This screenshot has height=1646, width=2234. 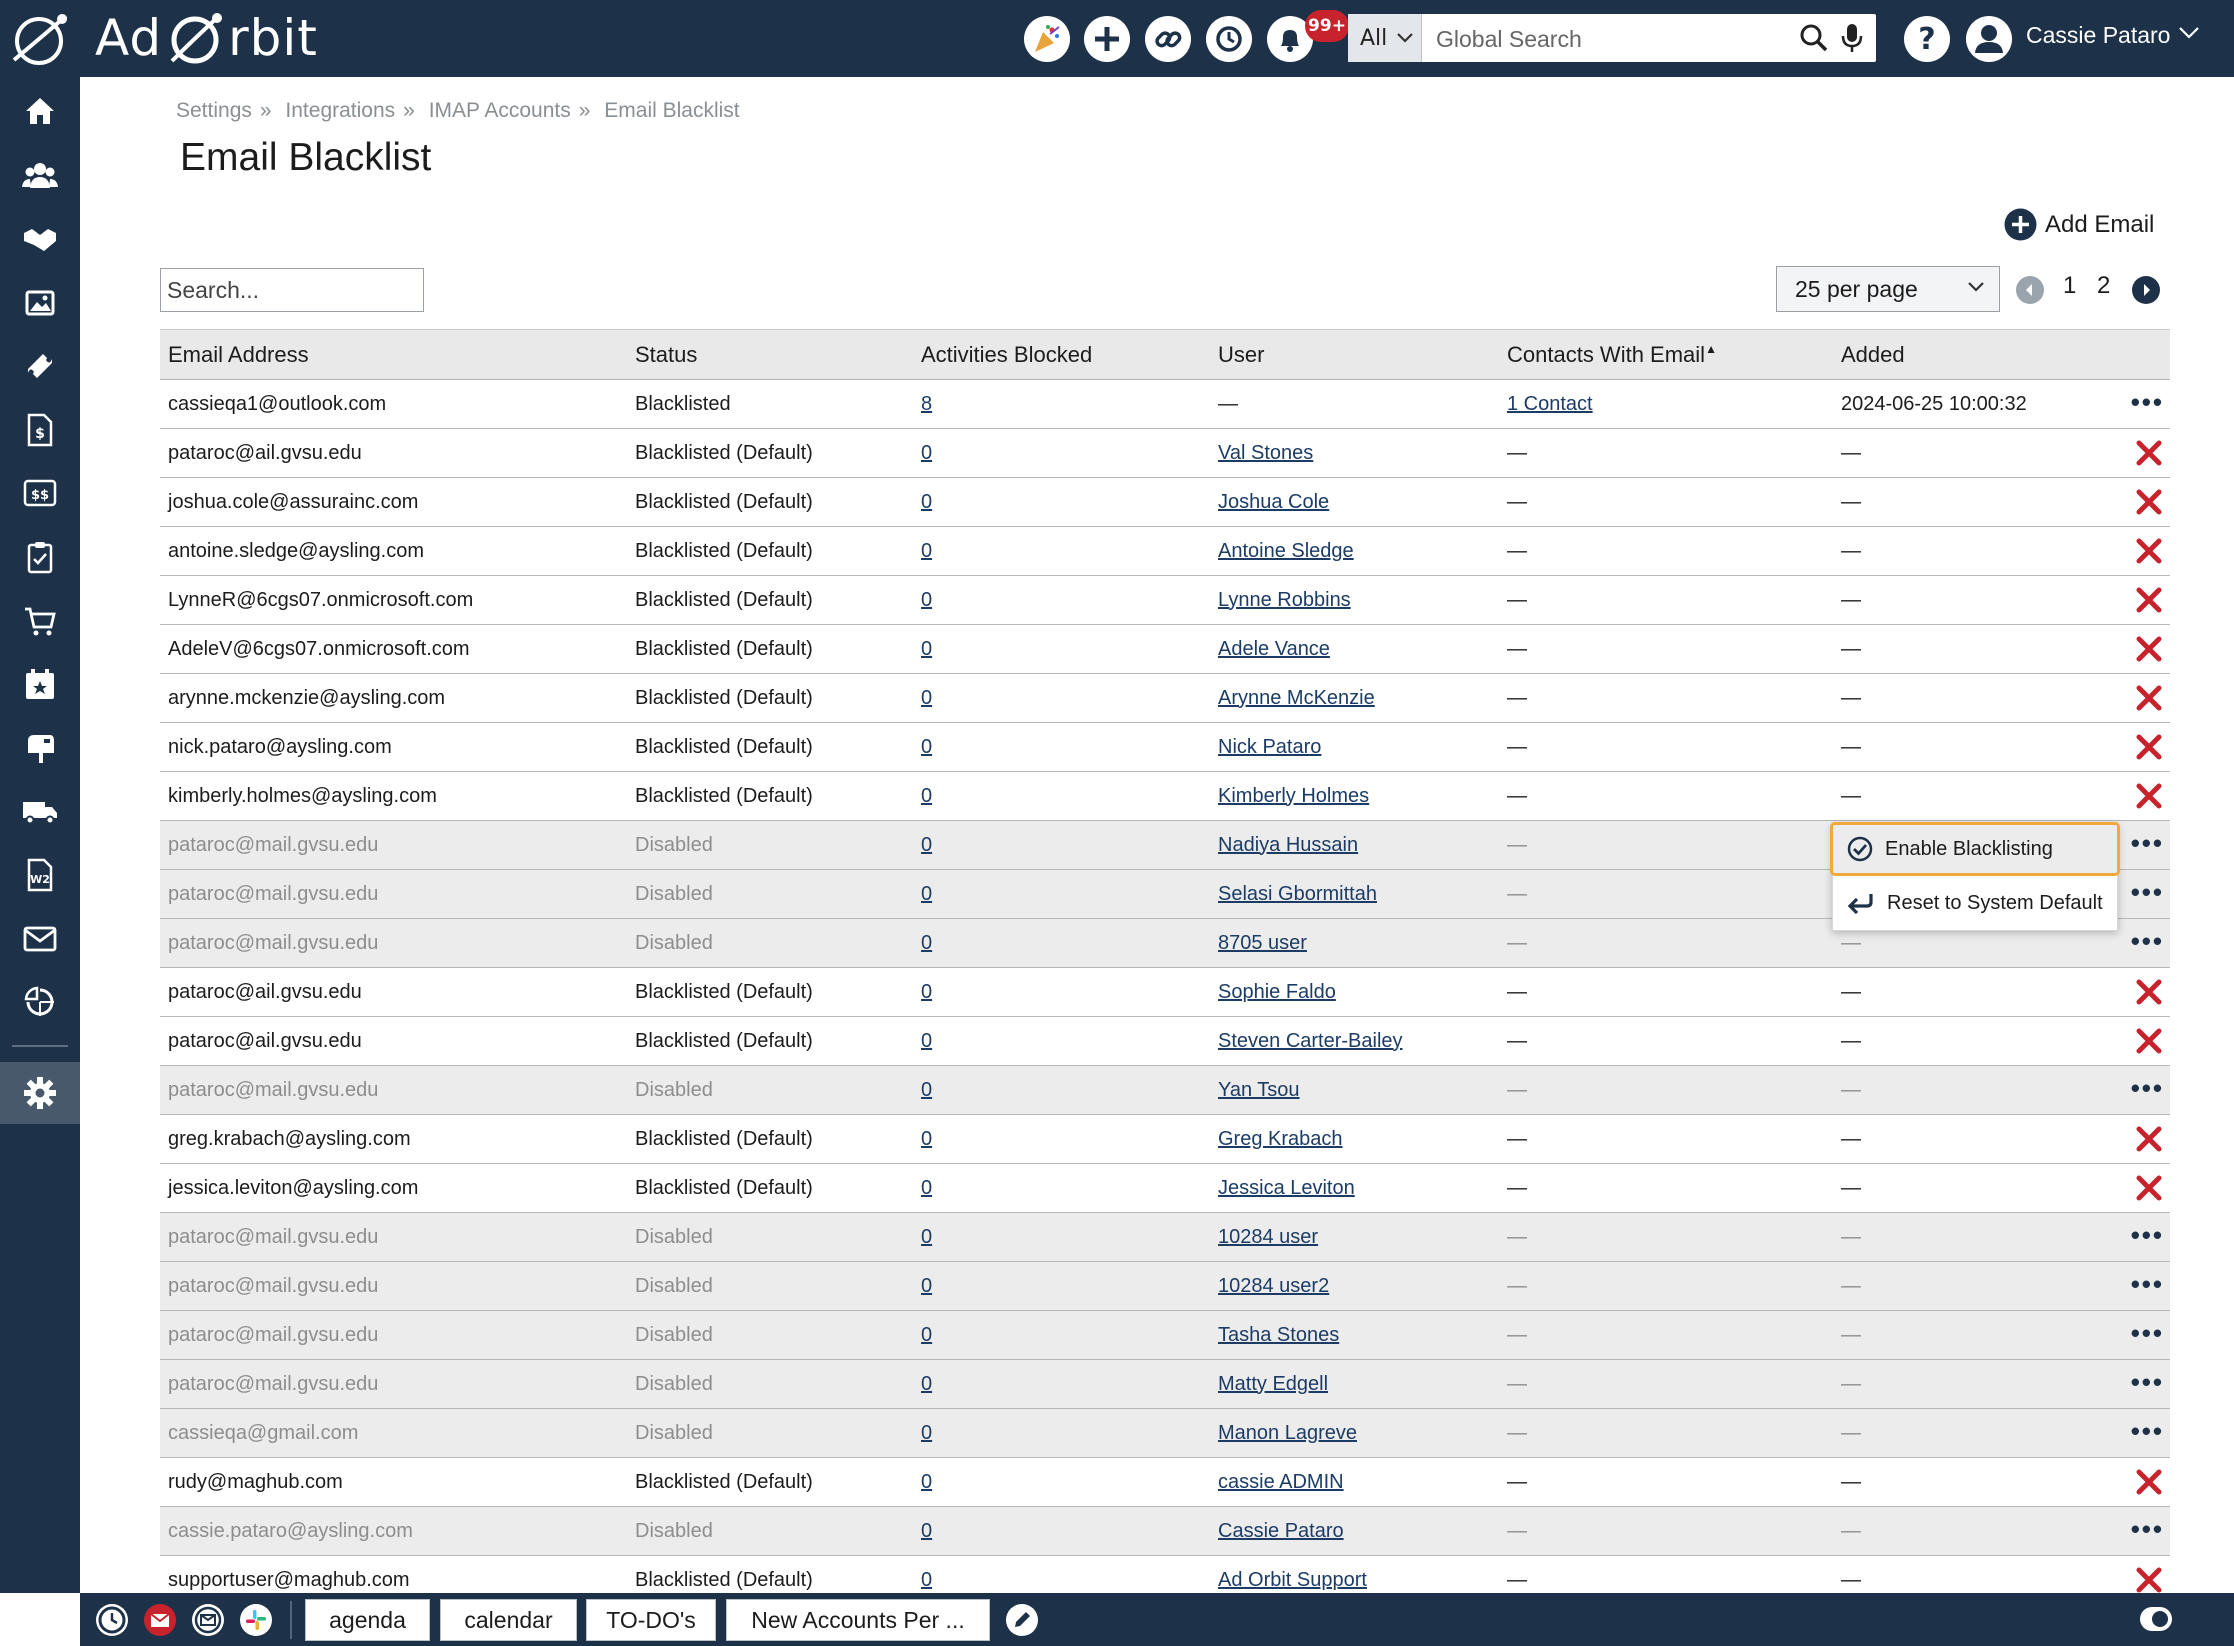 What do you see at coordinates (1550, 403) in the screenshot?
I see `contacts-cell-link: 1 Contact` at bounding box center [1550, 403].